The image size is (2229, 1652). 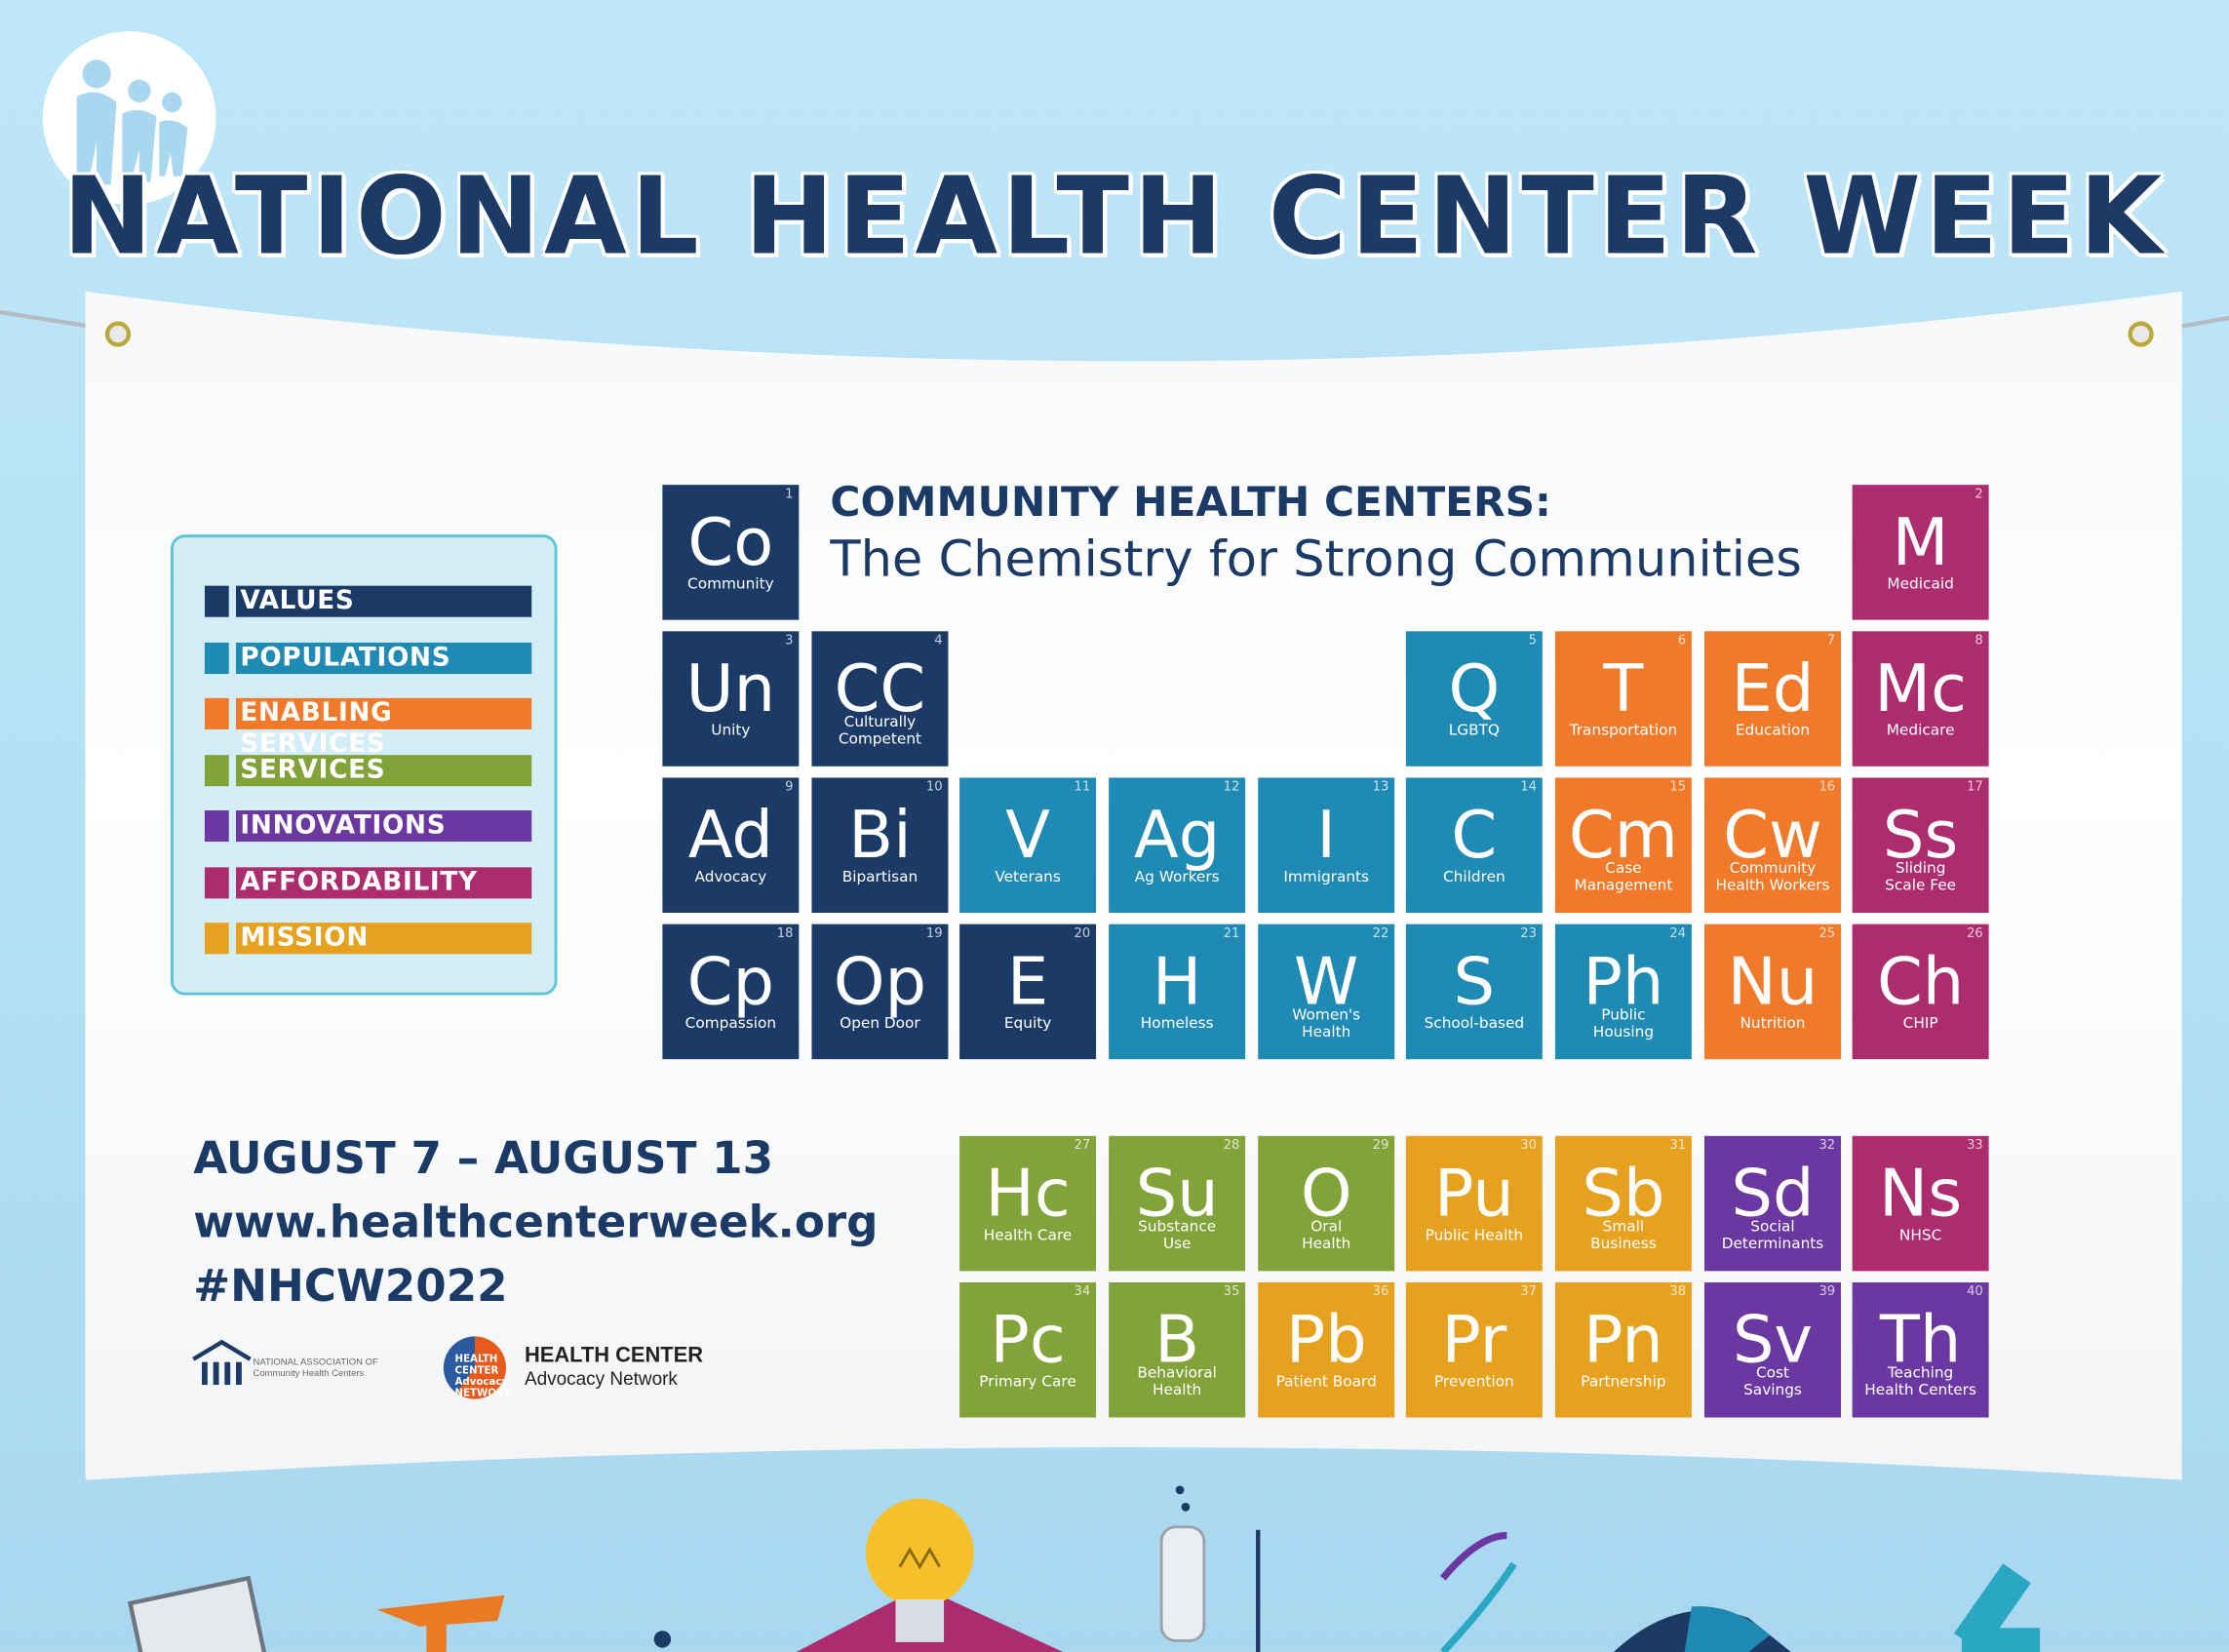 What do you see at coordinates (1191, 502) in the screenshot?
I see `subtitle-heading: COMMUNITY HEALTH CENTERS:` at bounding box center [1191, 502].